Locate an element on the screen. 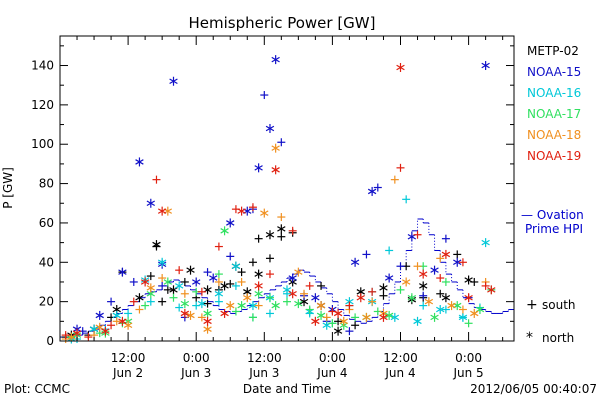  x-tick-label-date: Jun 5 is located at coordinates (467, 373).